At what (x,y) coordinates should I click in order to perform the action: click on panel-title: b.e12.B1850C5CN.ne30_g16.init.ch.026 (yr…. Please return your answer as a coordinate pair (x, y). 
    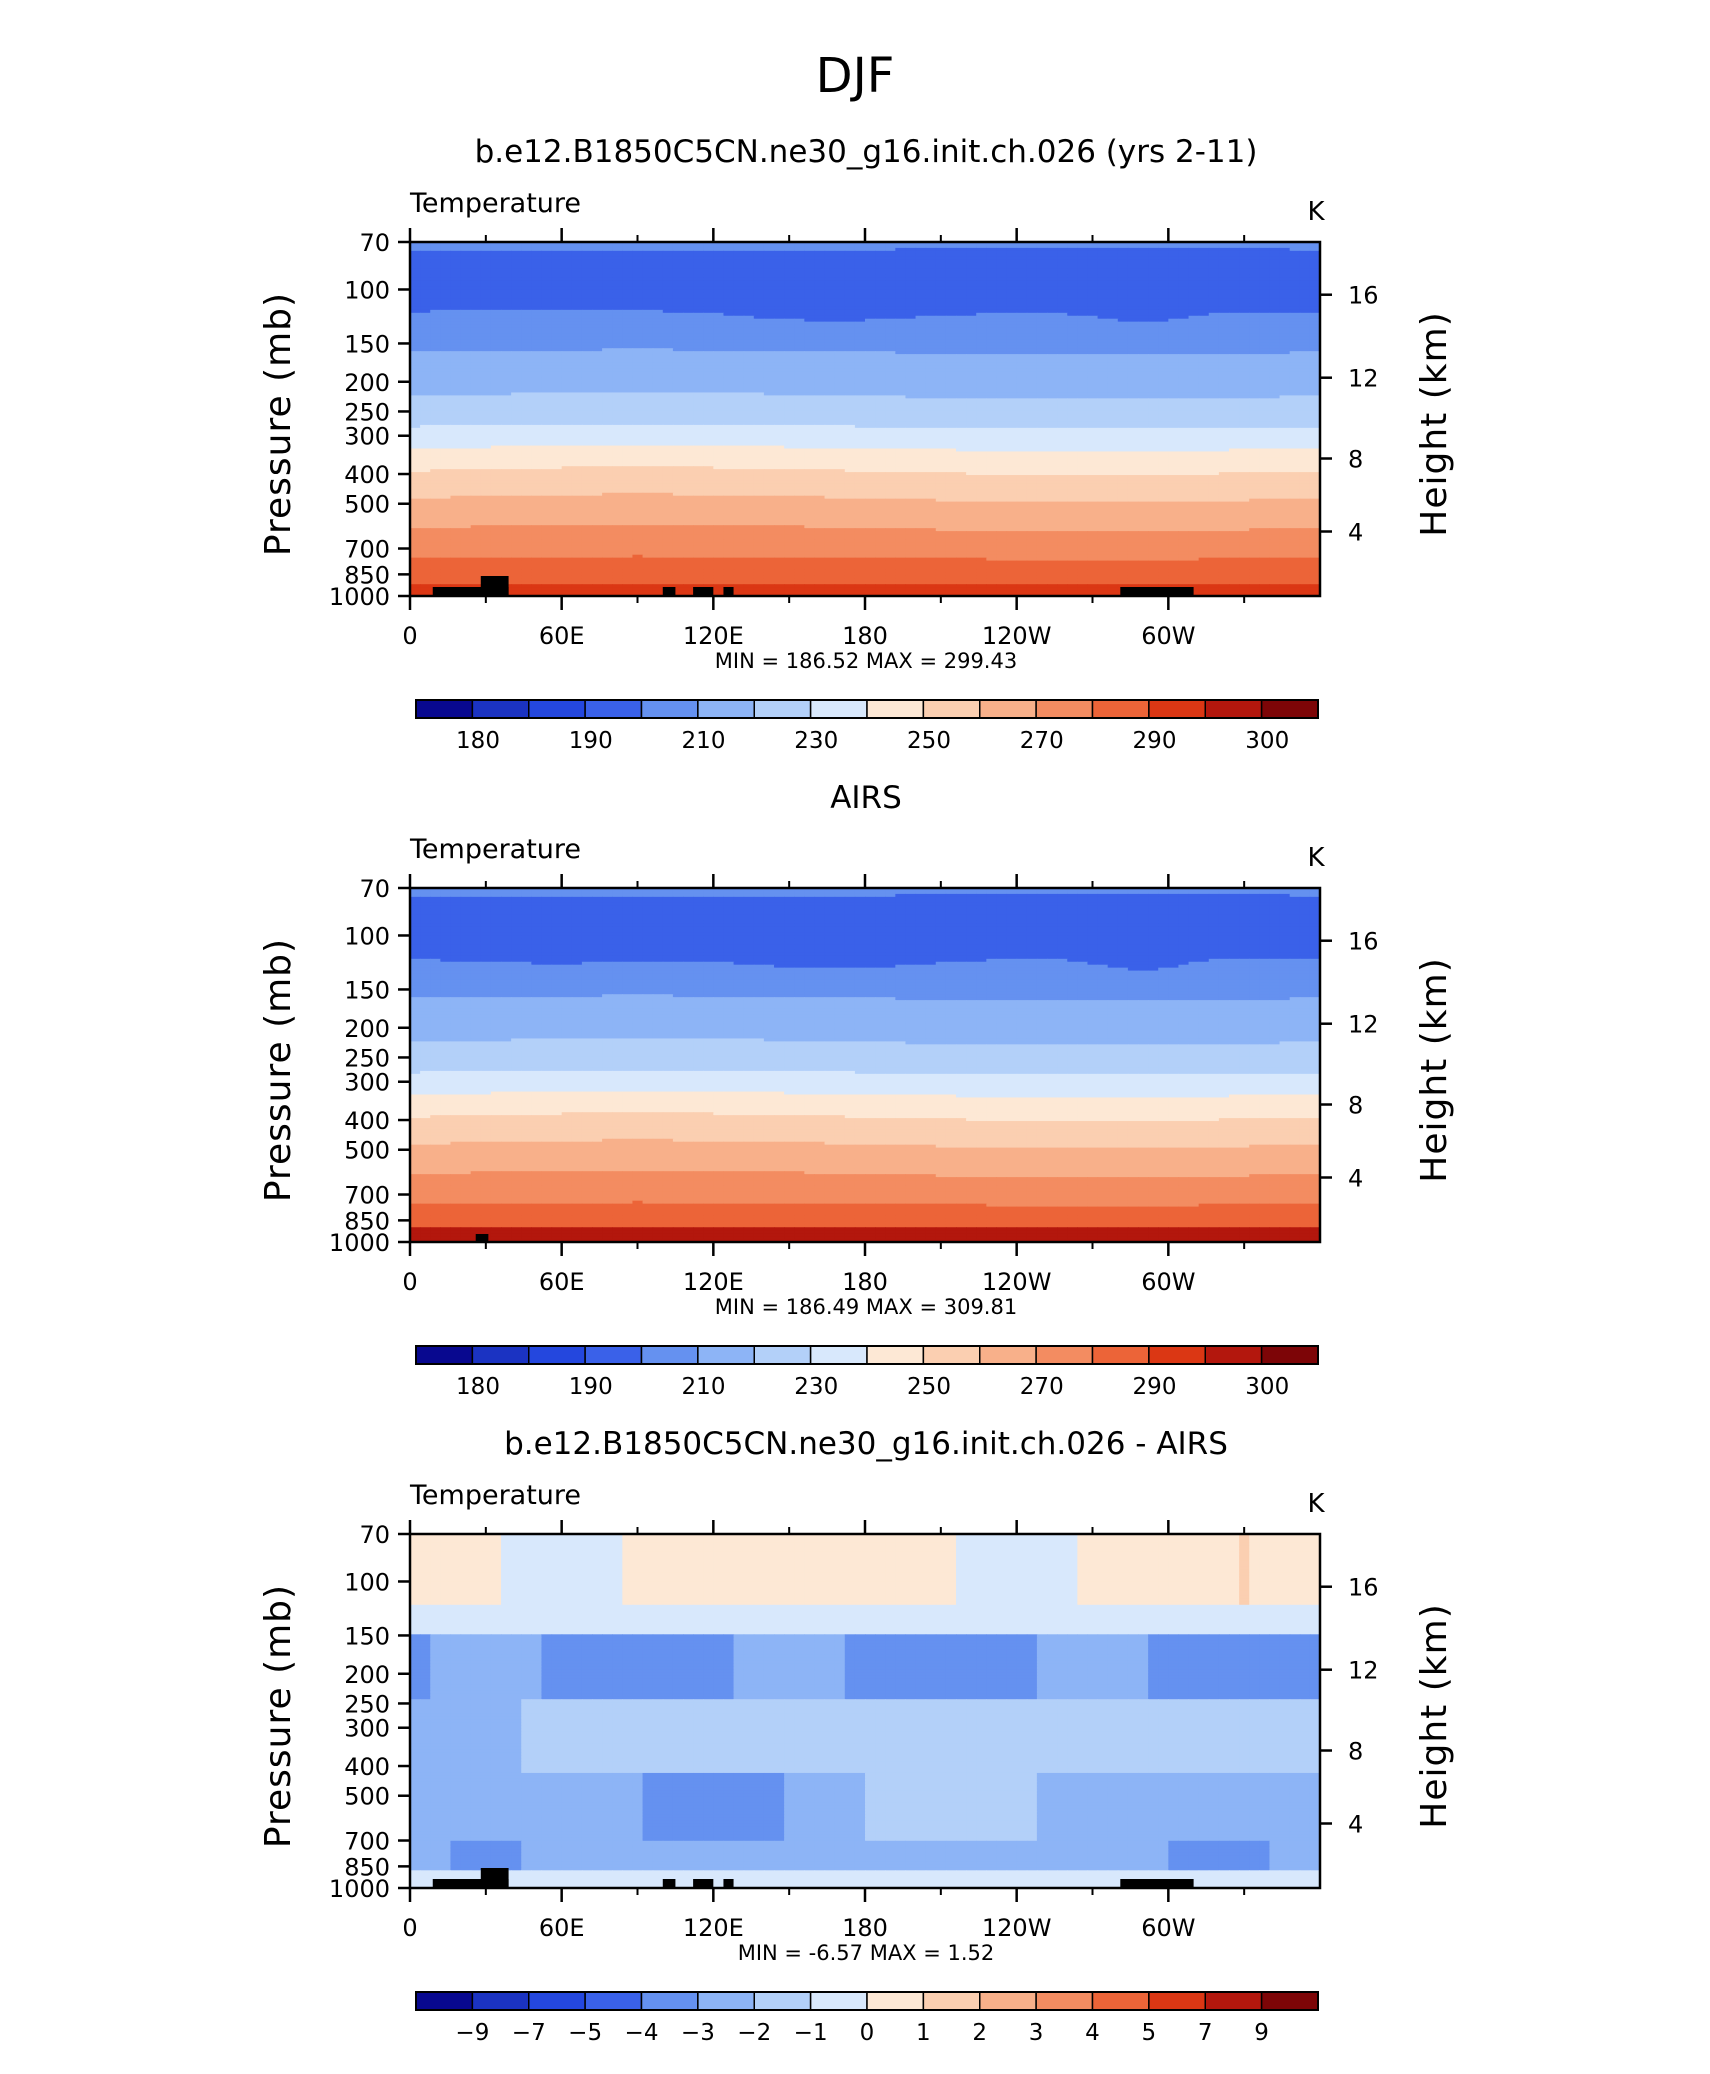
    Looking at the image, I should click on (866, 152).